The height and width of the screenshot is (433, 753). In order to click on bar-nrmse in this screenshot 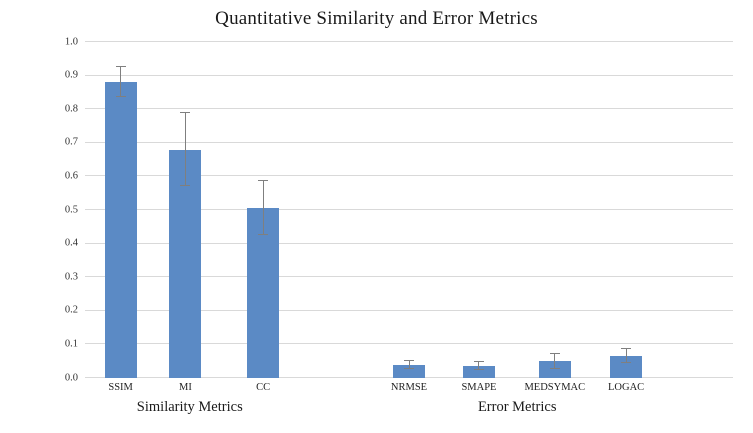, I will do `click(409, 371)`.